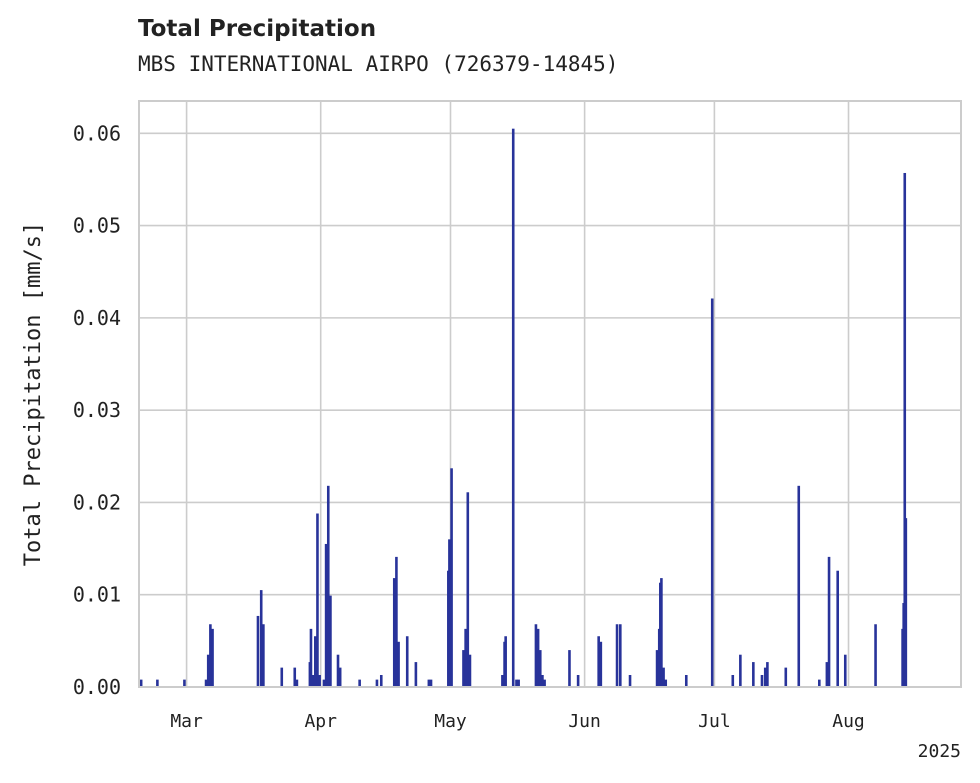 The width and height of the screenshot is (980, 783). I want to click on year-label: 2025, so click(939, 751).